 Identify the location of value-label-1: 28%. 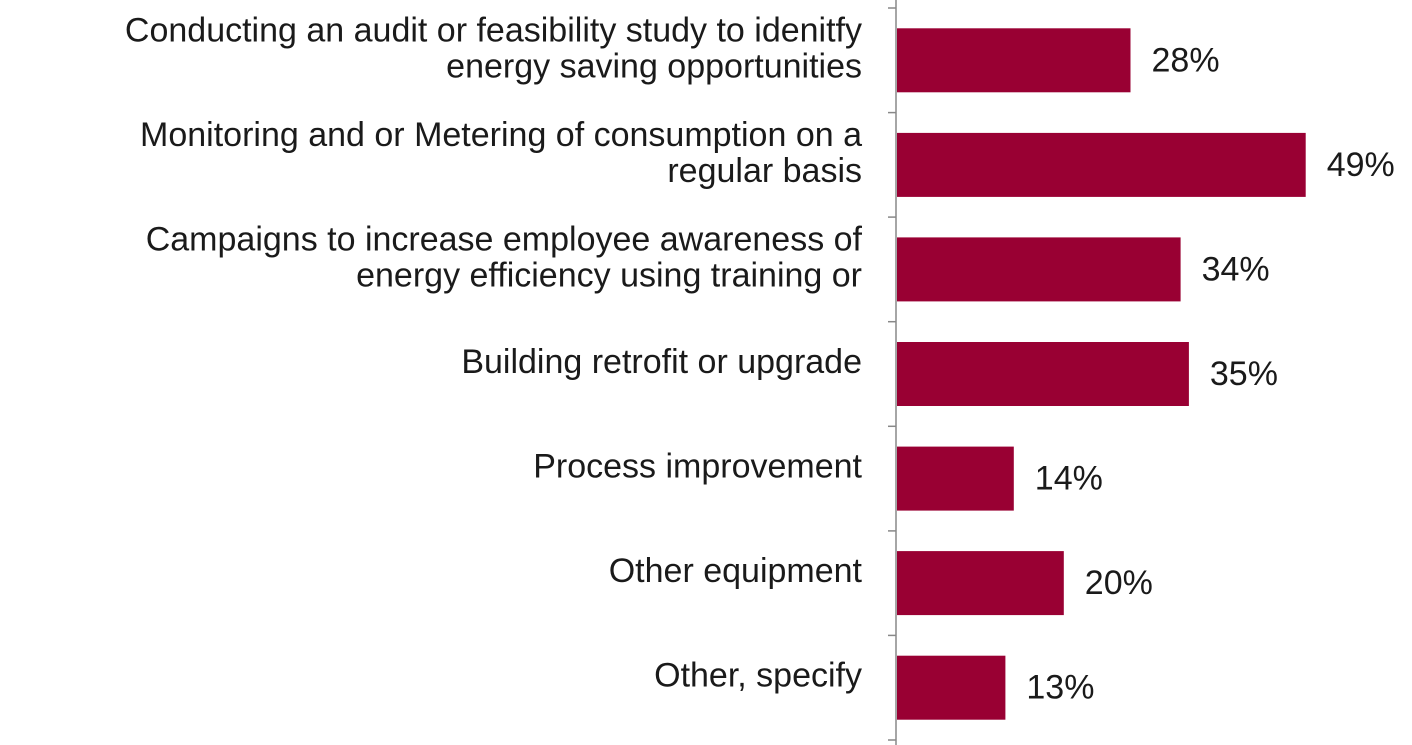
(1186, 60).